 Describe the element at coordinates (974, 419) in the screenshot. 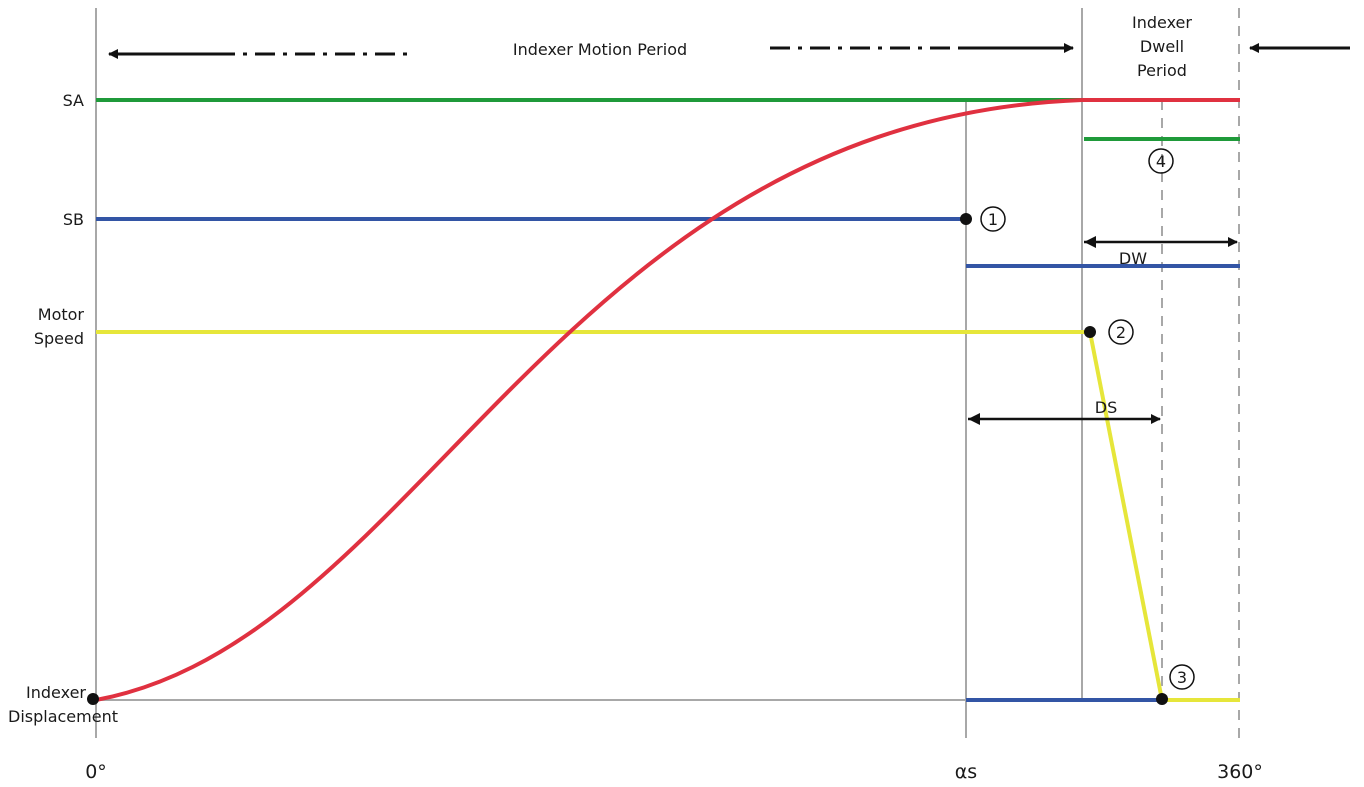

I see `ds-arrow-left-head` at that location.